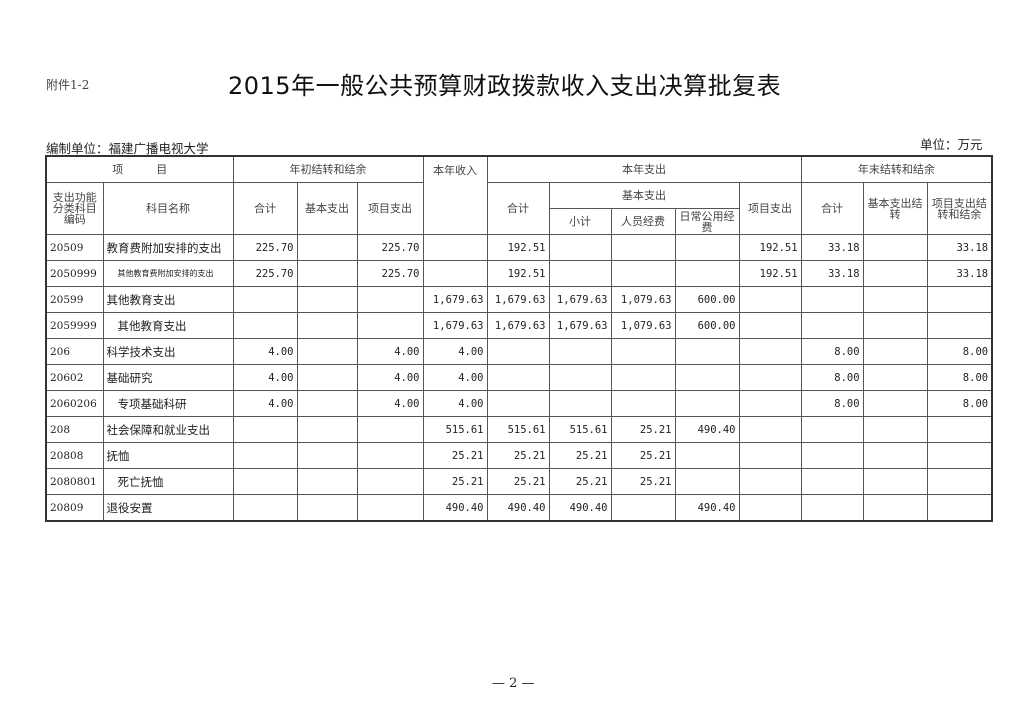 The width and height of the screenshot is (1024, 724). What do you see at coordinates (168, 403) in the screenshot?
I see `cell-name: 专项基础科研` at bounding box center [168, 403].